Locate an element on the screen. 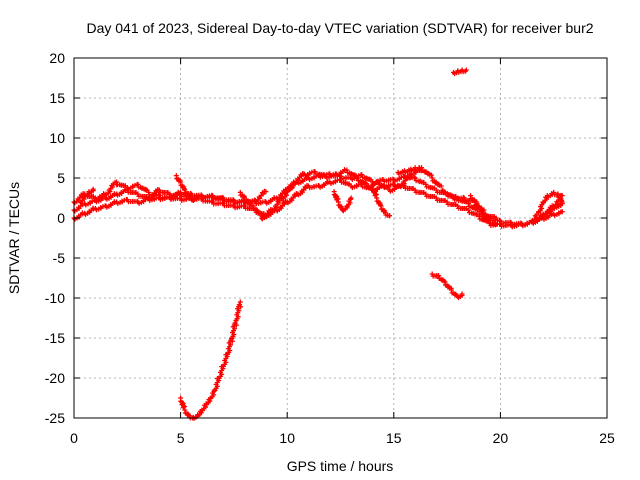  y-tick-label: -25 is located at coordinates (55, 418).